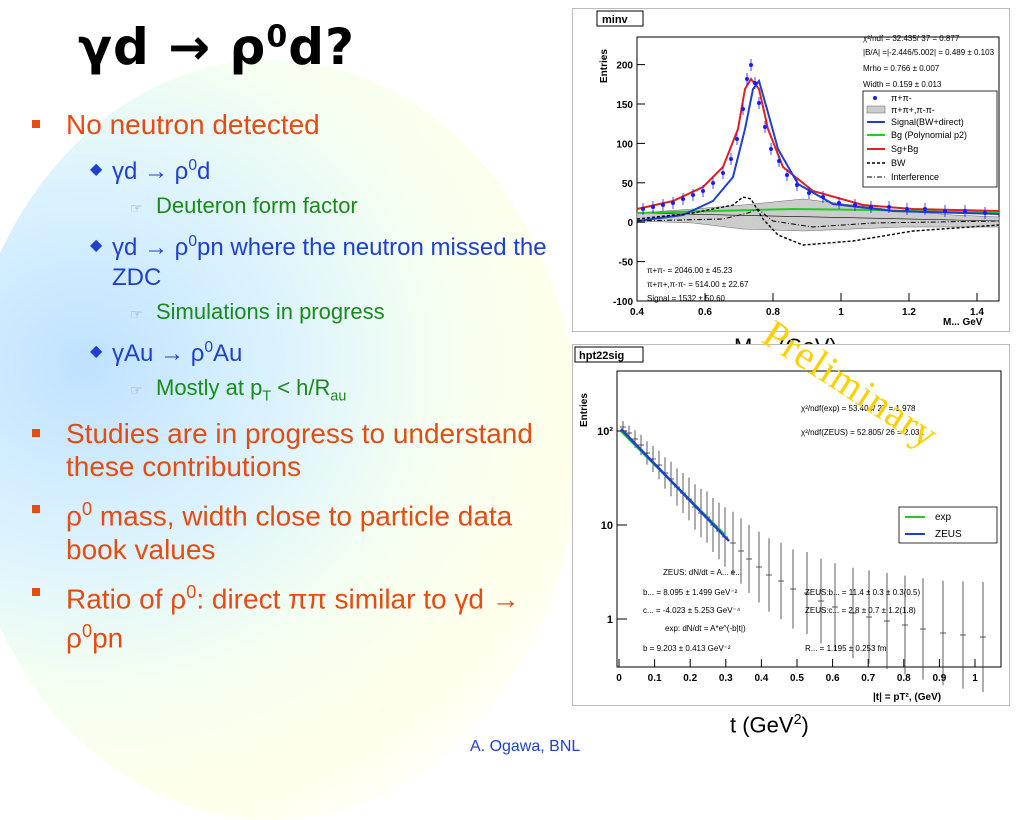  What do you see at coordinates (977, 312) in the screenshot?
I see `plot1-xtick-label: 1.4` at bounding box center [977, 312].